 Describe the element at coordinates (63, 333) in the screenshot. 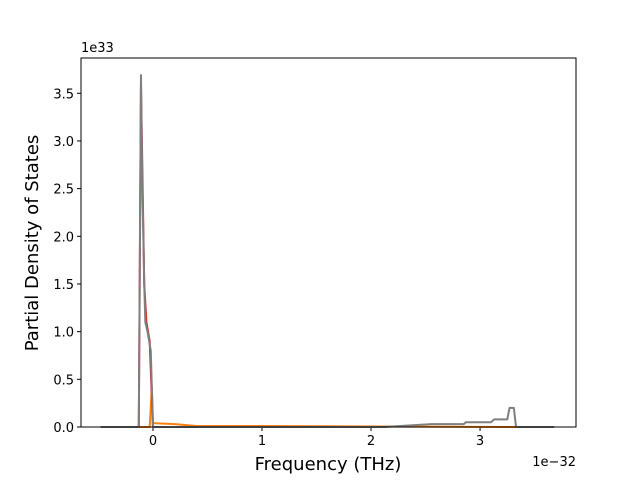

I see `y-tick-label: 1.0` at that location.